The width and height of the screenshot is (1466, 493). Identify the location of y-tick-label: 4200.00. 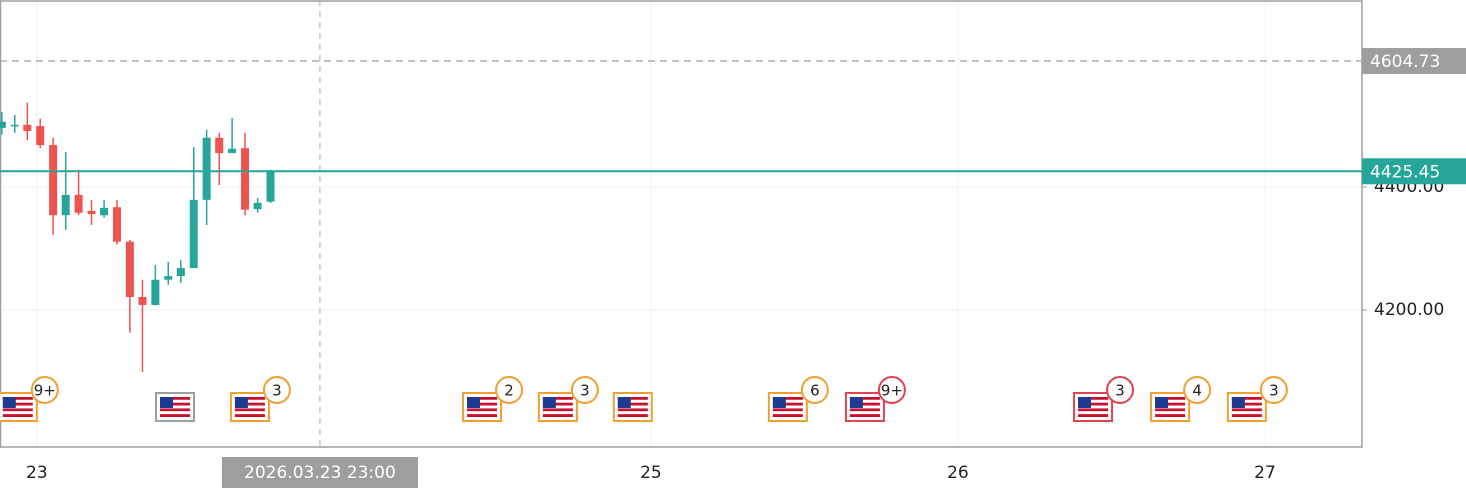
(1409, 310).